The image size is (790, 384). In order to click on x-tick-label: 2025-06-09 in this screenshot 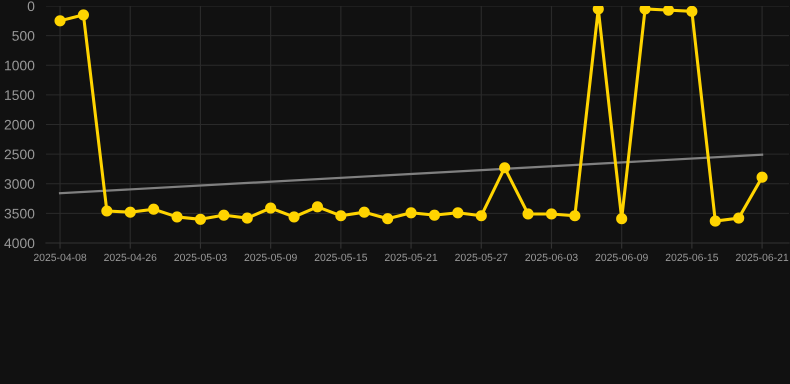, I will do `click(622, 258)`.